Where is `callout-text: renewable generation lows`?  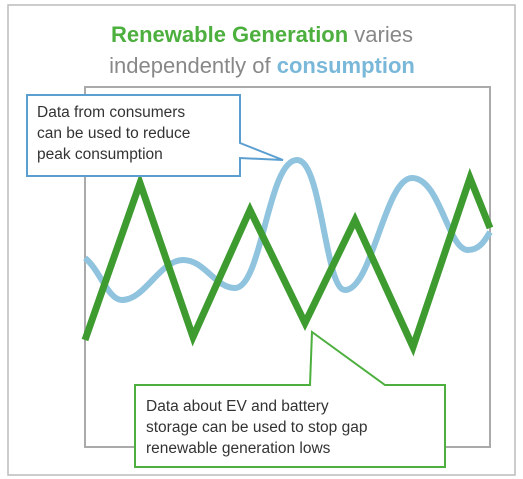
callout-text: renewable generation lows is located at coordinates (238, 448).